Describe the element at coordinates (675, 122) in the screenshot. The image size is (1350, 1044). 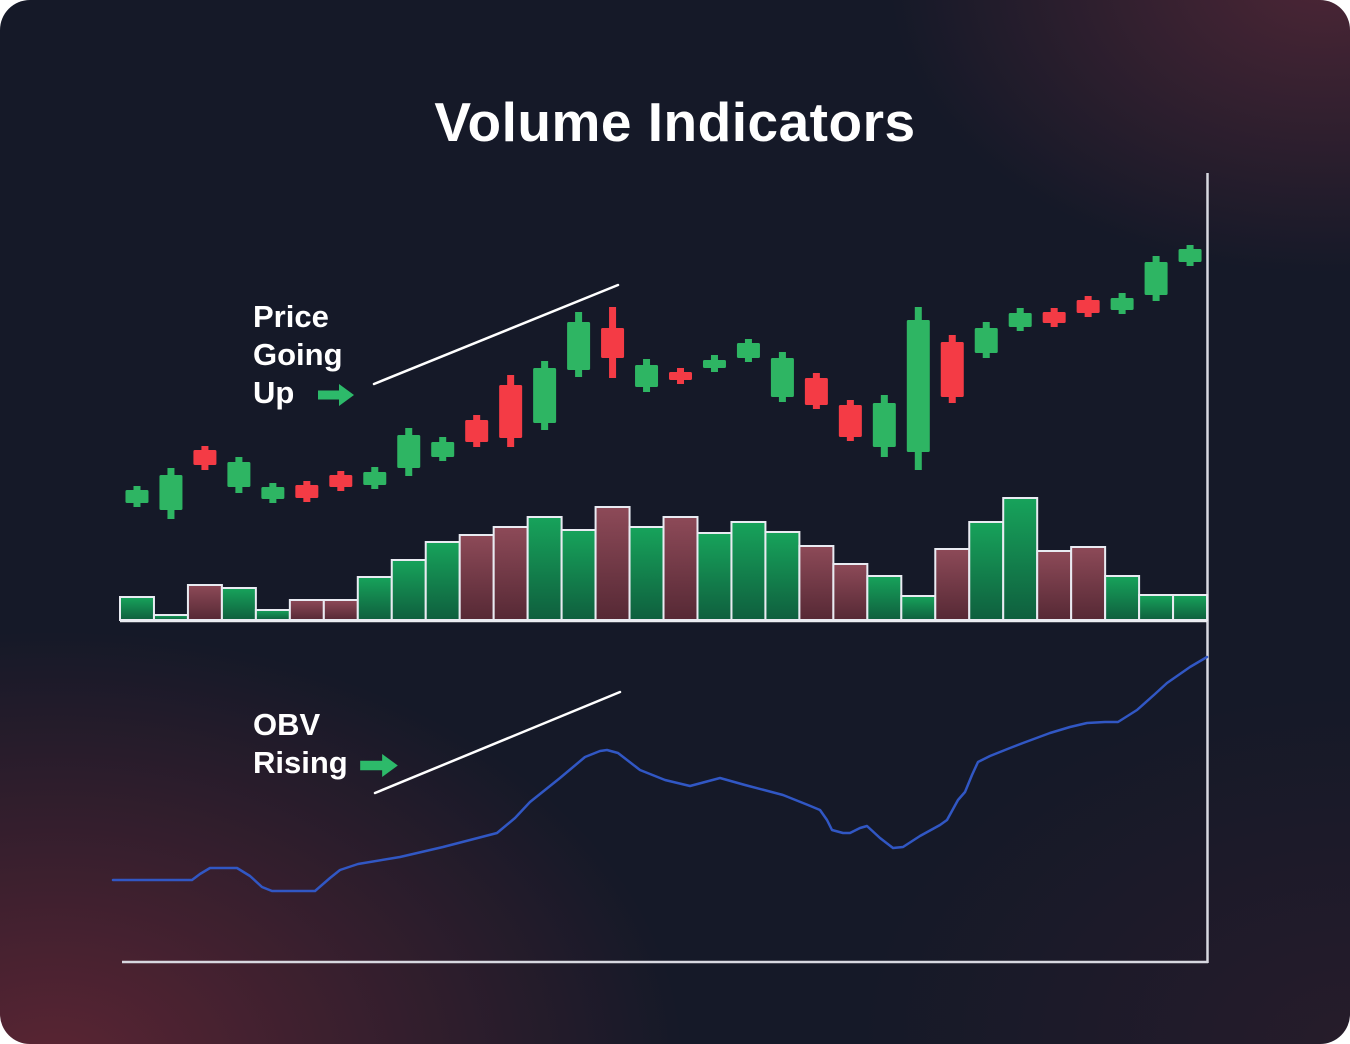
I see `page-title: Volume Indicators` at that location.